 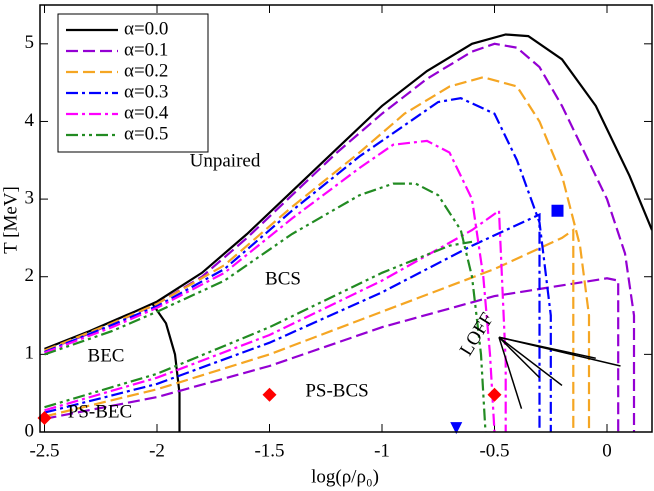 What do you see at coordinates (30, 197) in the screenshot?
I see `y-tick-label: 3` at bounding box center [30, 197].